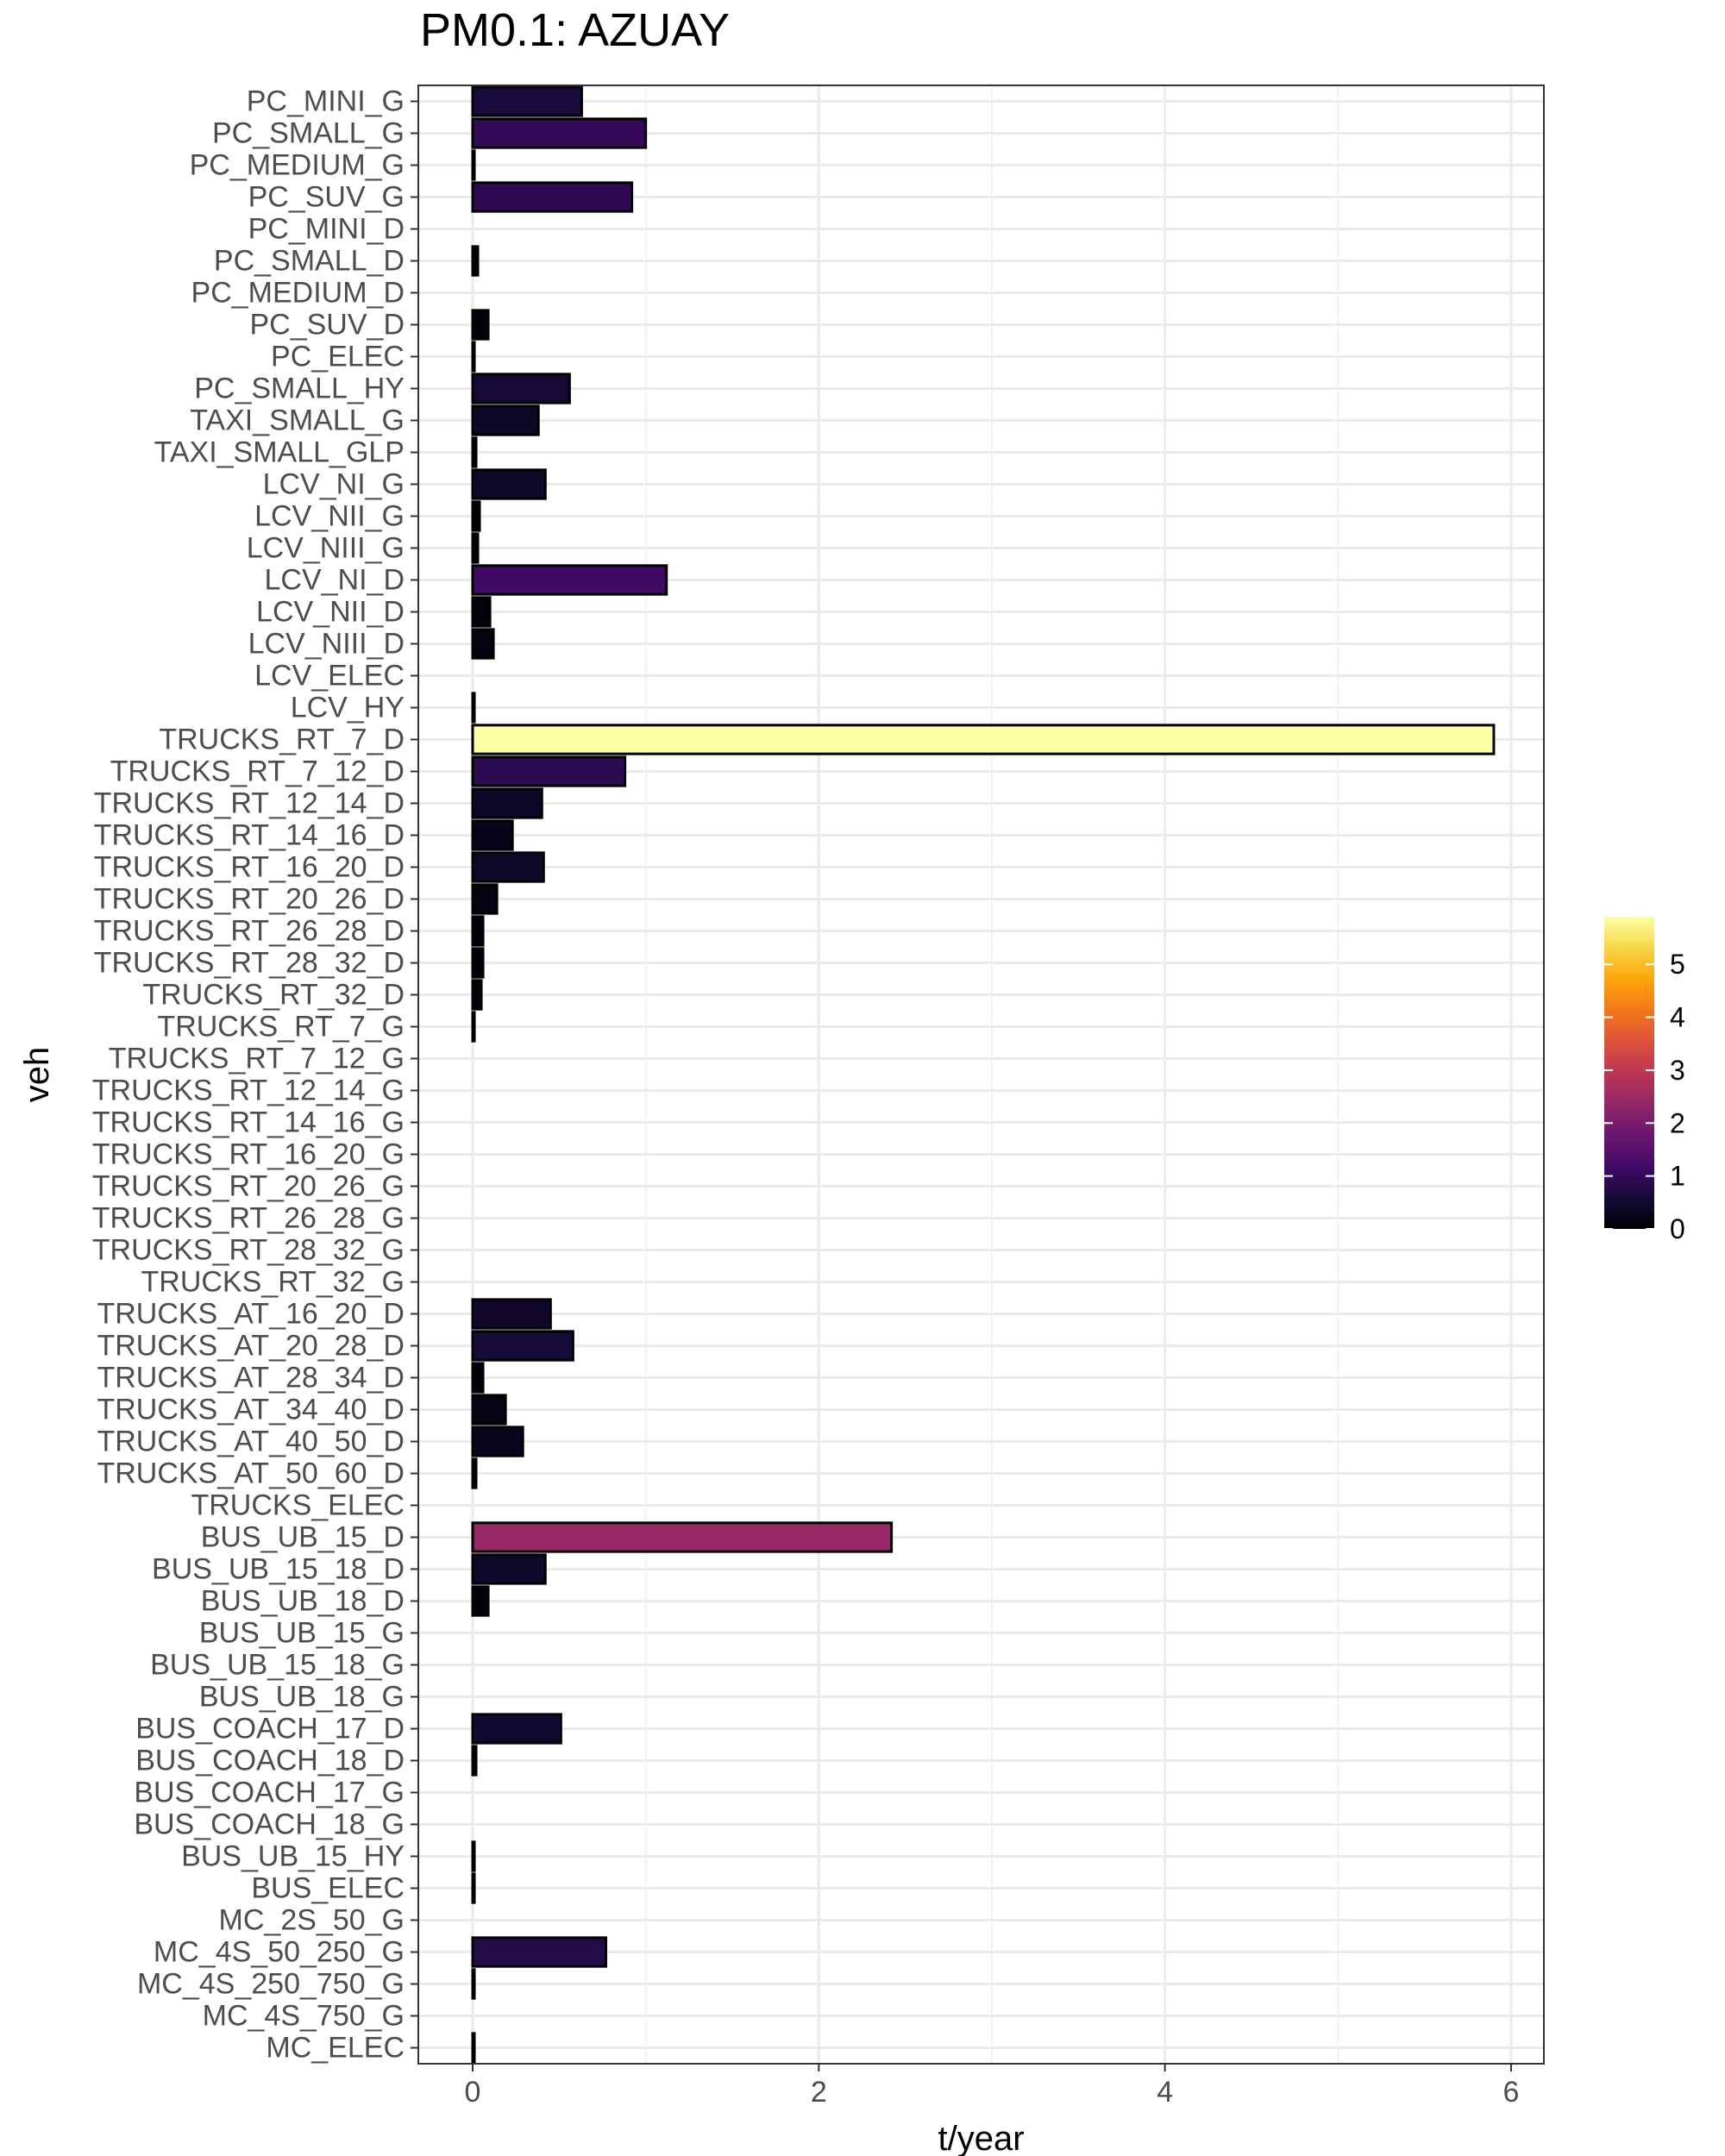  Describe the element at coordinates (297, 420) in the screenshot. I see `y-tick-label: TAXI_SMALL_G` at that location.